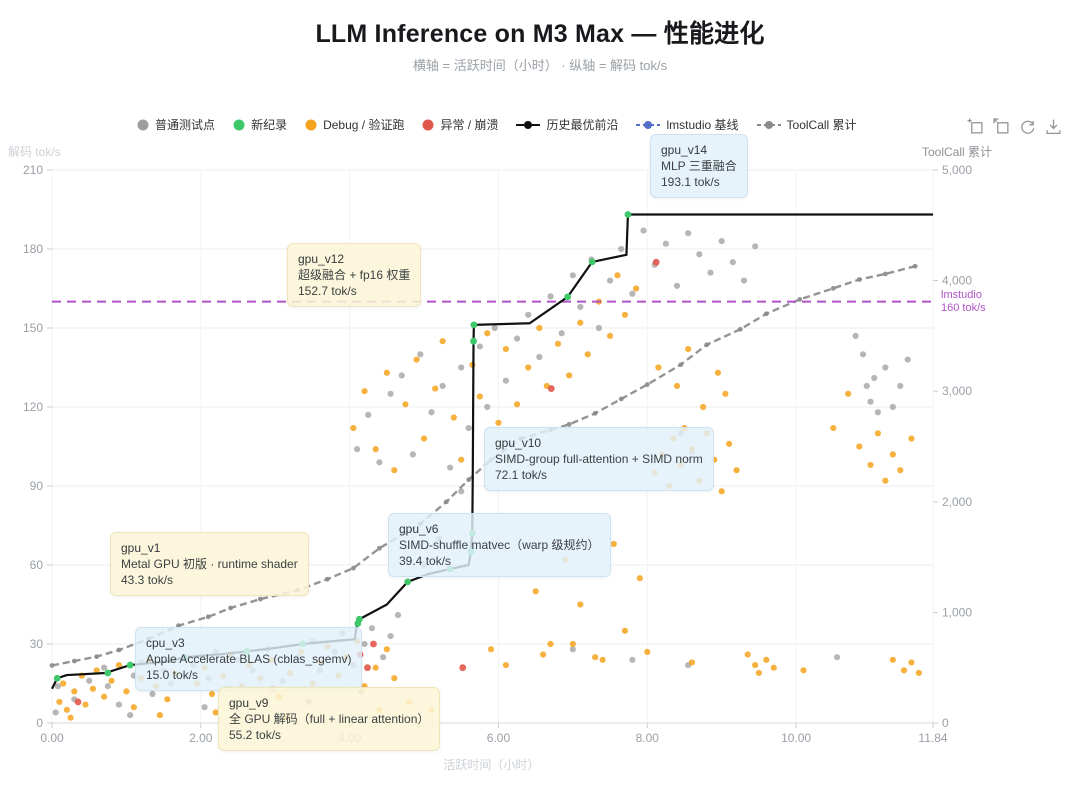  Describe the element at coordinates (1014, 126) in the screenshot. I see `chart-toolbar` at that location.